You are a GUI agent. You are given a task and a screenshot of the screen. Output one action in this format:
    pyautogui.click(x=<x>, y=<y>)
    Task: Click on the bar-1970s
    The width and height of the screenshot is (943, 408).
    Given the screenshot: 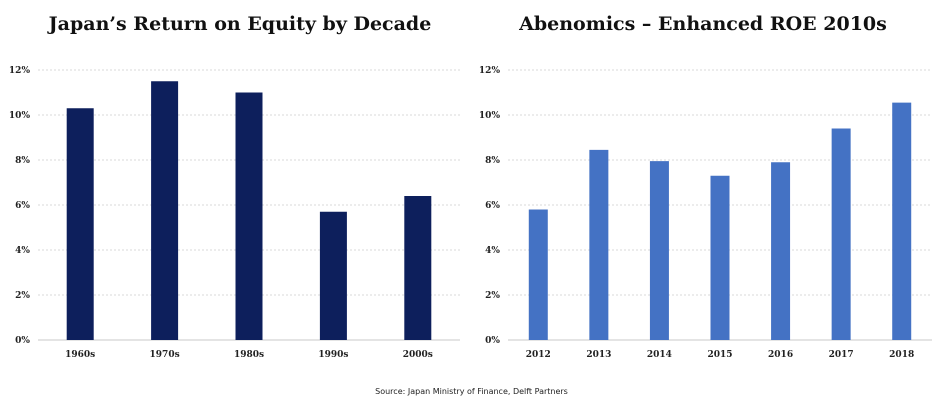 What is the action you would take?
    pyautogui.click(x=165, y=210)
    